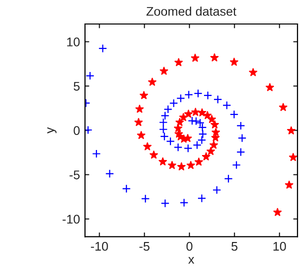 The image size is (300, 272). What do you see at coordinates (279, 246) in the screenshot?
I see `x-tick-label: 10` at bounding box center [279, 246].